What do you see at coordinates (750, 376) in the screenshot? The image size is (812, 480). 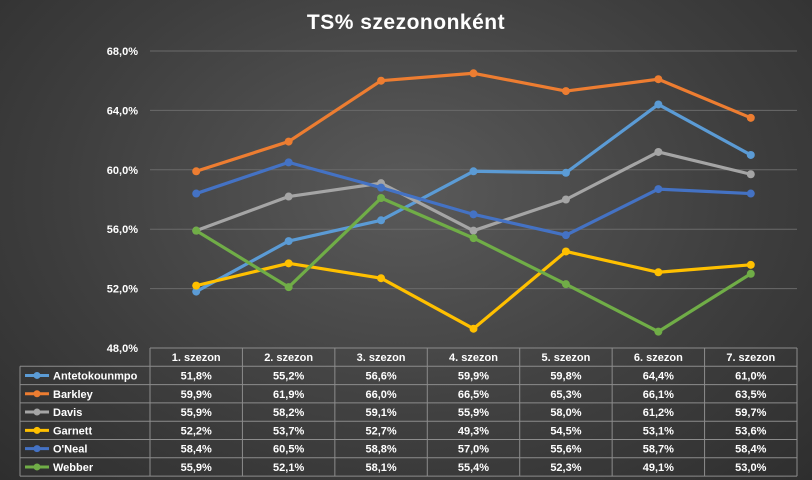 I see `data-label: 61,0%` at bounding box center [750, 376].